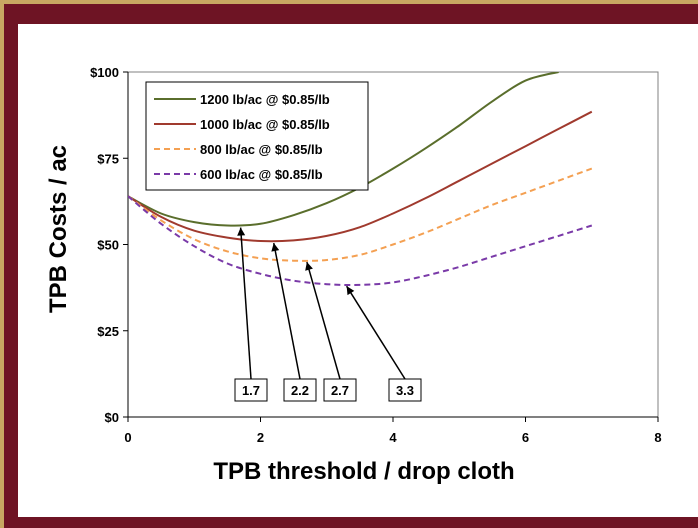 The width and height of the screenshot is (698, 528). What do you see at coordinates (261, 174) in the screenshot?
I see `legend-label-4: 600 lb/ac @ $0.85/lb` at bounding box center [261, 174].